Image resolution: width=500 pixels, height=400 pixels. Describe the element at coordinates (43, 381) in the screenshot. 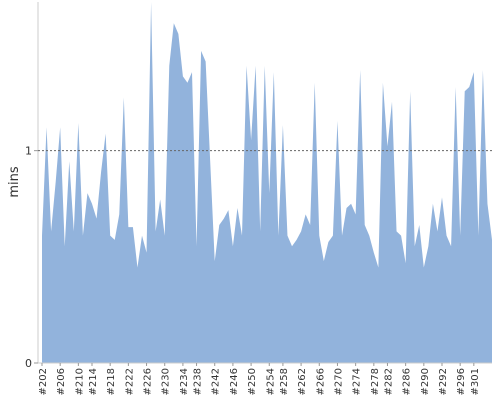

I see `x-tick-label: #202` at that location.